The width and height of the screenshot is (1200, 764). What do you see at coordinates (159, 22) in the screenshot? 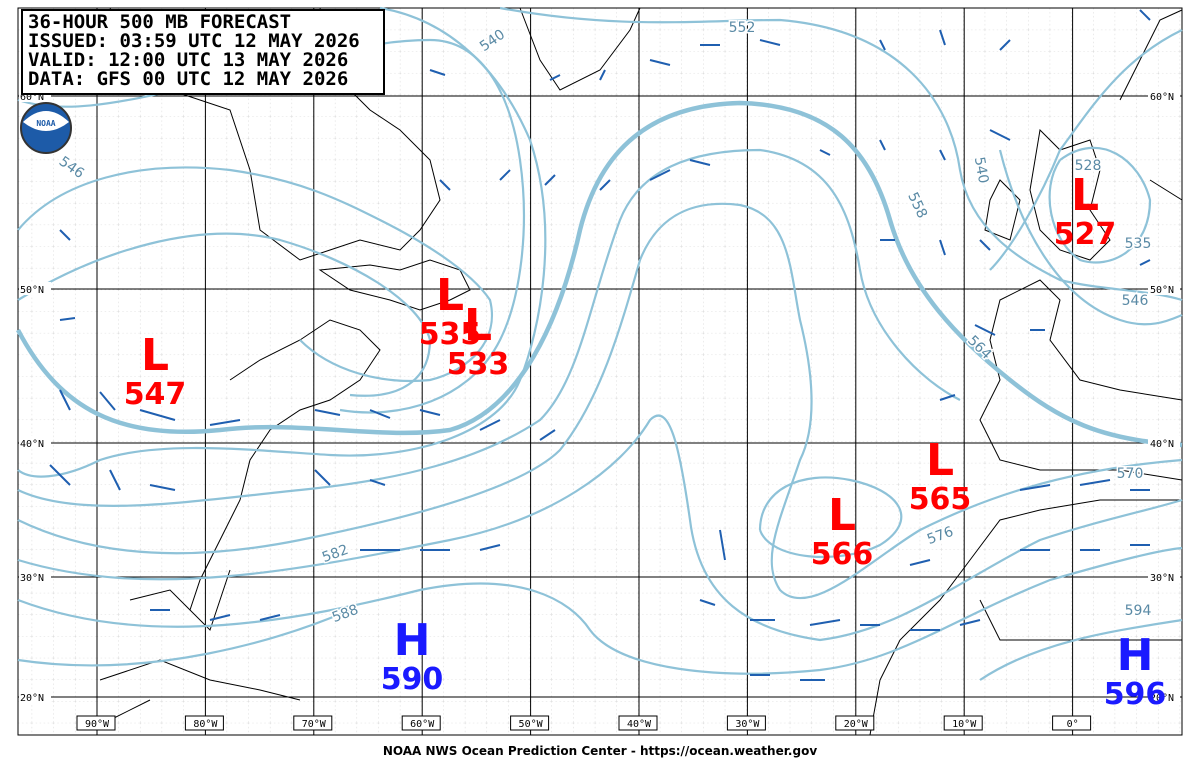
I see `header-line: 36-HOUR 500 MB FORECAST` at bounding box center [159, 22].